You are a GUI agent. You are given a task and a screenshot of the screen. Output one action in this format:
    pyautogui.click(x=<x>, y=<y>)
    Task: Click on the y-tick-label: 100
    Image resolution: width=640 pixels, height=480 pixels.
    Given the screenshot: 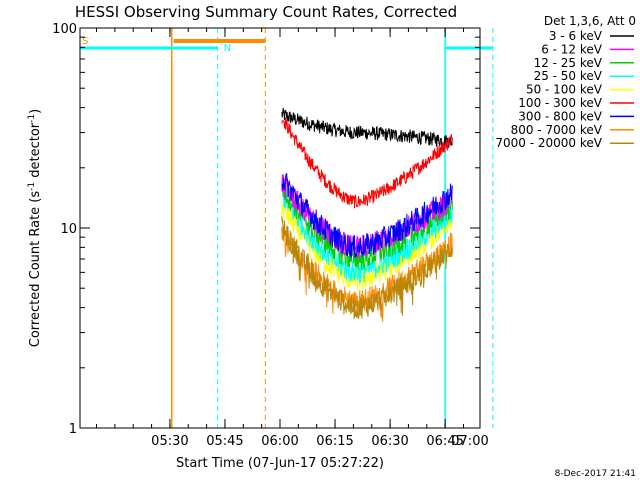 What is the action you would take?
    pyautogui.click(x=64, y=29)
    